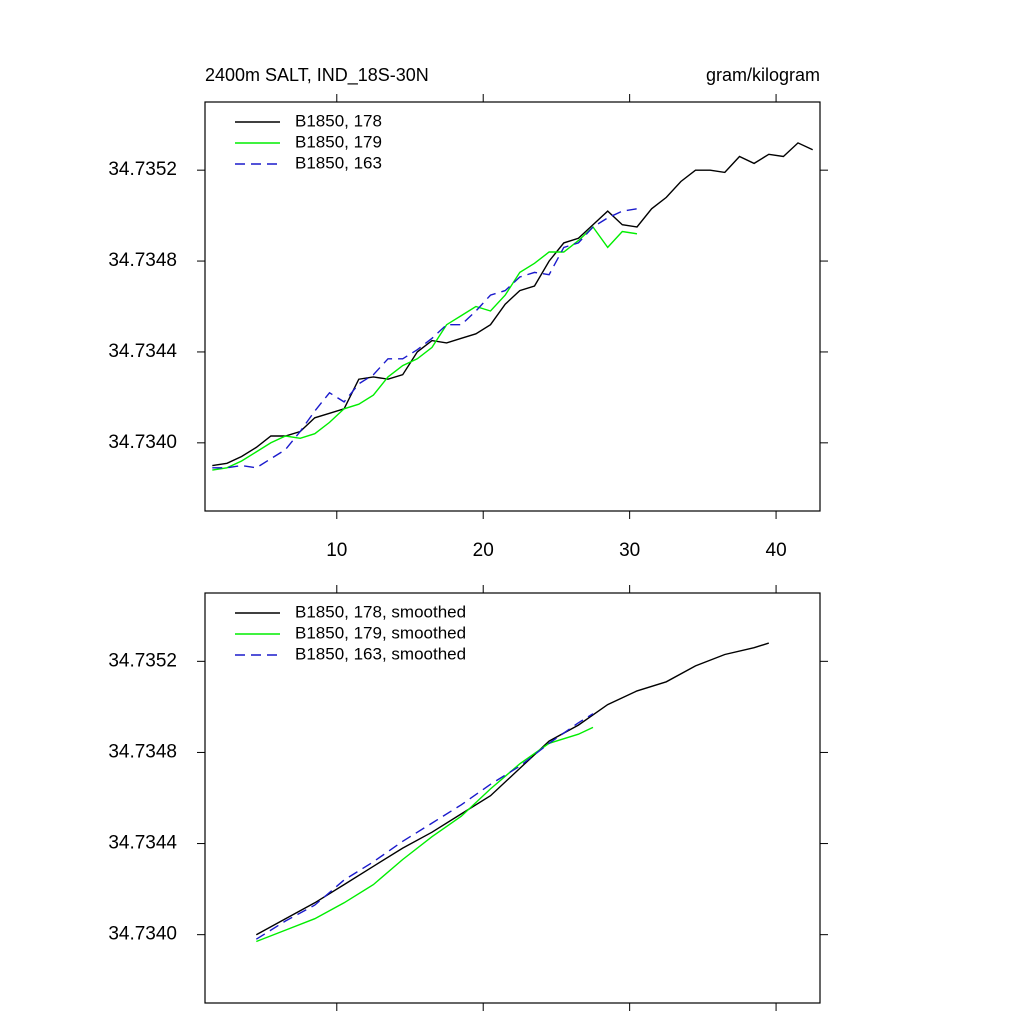 The height and width of the screenshot is (1024, 1024). I want to click on x-tick-label: 40, so click(776, 550).